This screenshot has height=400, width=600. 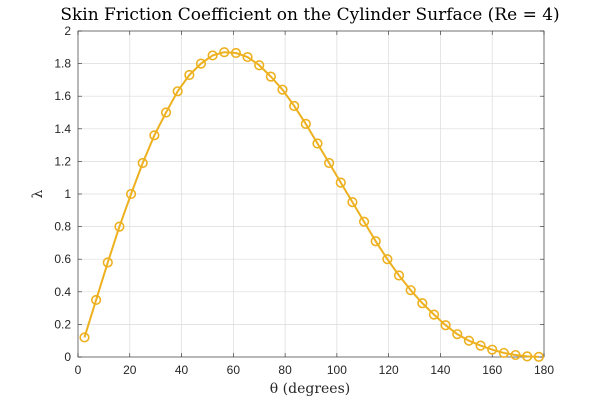 I want to click on y-tick-label: 1.4, so click(x=62, y=129).